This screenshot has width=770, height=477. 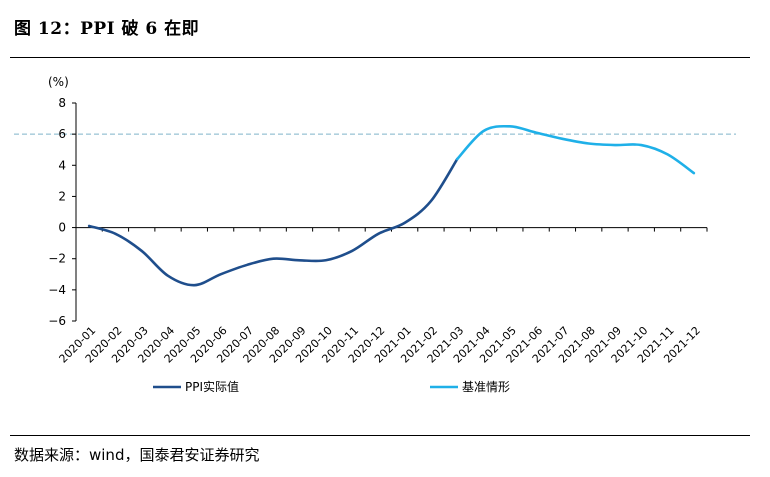 I want to click on top-divider, so click(x=380, y=57).